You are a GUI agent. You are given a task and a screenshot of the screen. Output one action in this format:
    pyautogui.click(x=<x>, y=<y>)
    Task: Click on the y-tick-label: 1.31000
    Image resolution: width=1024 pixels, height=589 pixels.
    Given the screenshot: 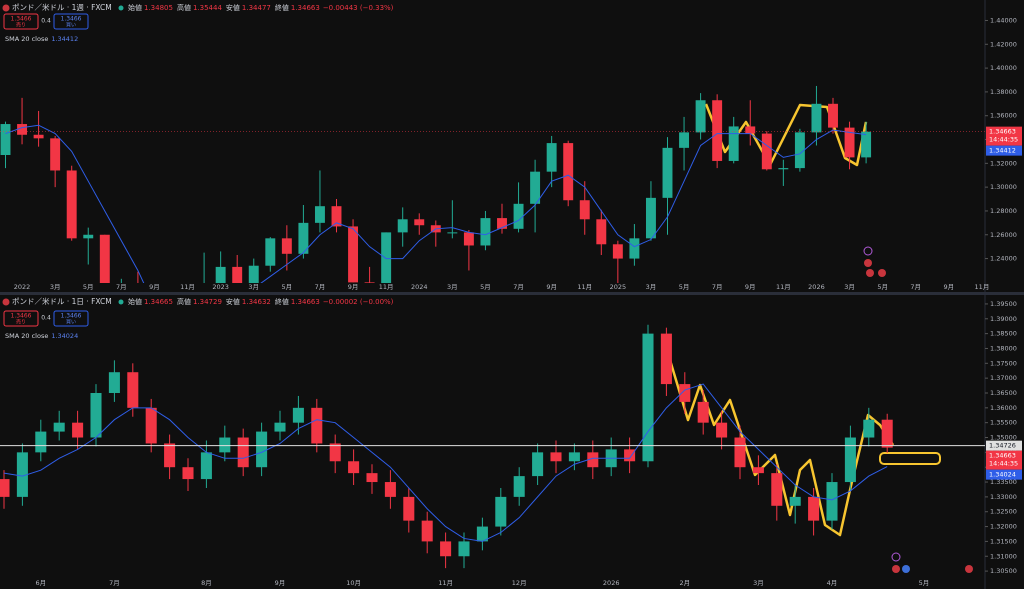 What is the action you would take?
    pyautogui.click(x=1003, y=556)
    